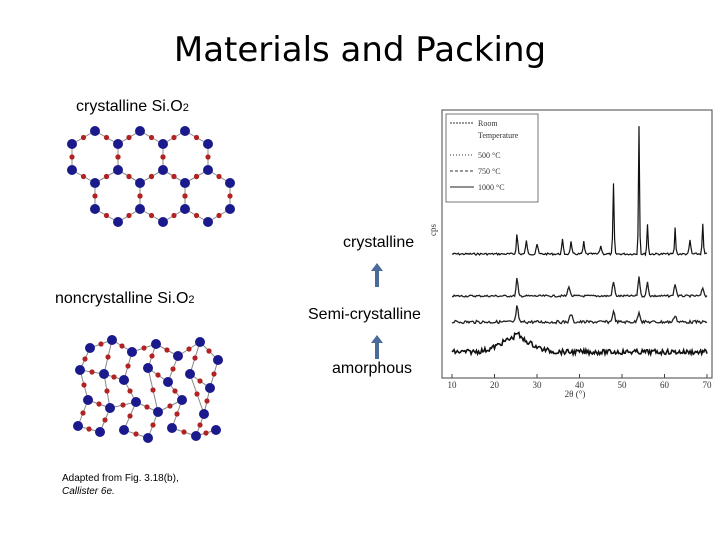  Describe the element at coordinates (132, 107) in the screenshot. I see `crystalline-sio2-label: crystalline Si.O2` at that location.